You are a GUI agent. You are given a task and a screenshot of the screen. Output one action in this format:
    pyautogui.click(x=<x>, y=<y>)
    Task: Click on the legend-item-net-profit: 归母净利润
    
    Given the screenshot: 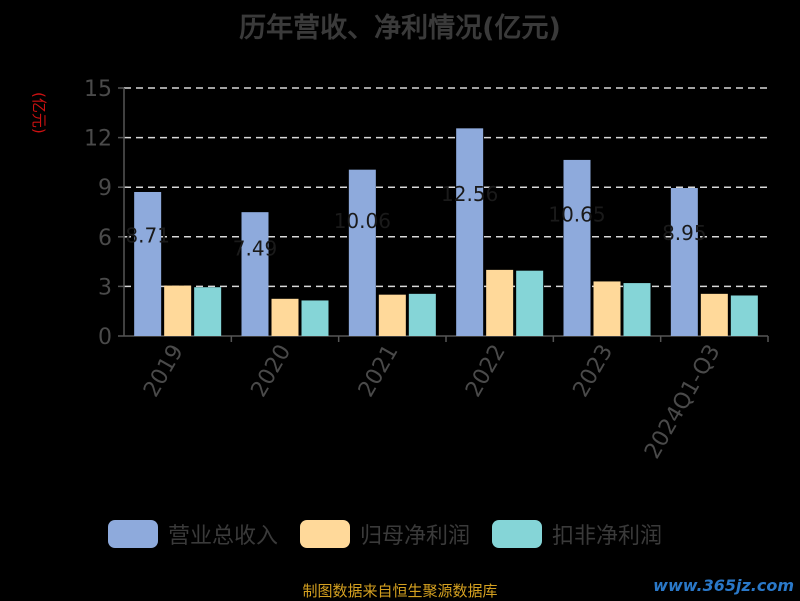 What is the action you would take?
    pyautogui.click(x=385, y=534)
    